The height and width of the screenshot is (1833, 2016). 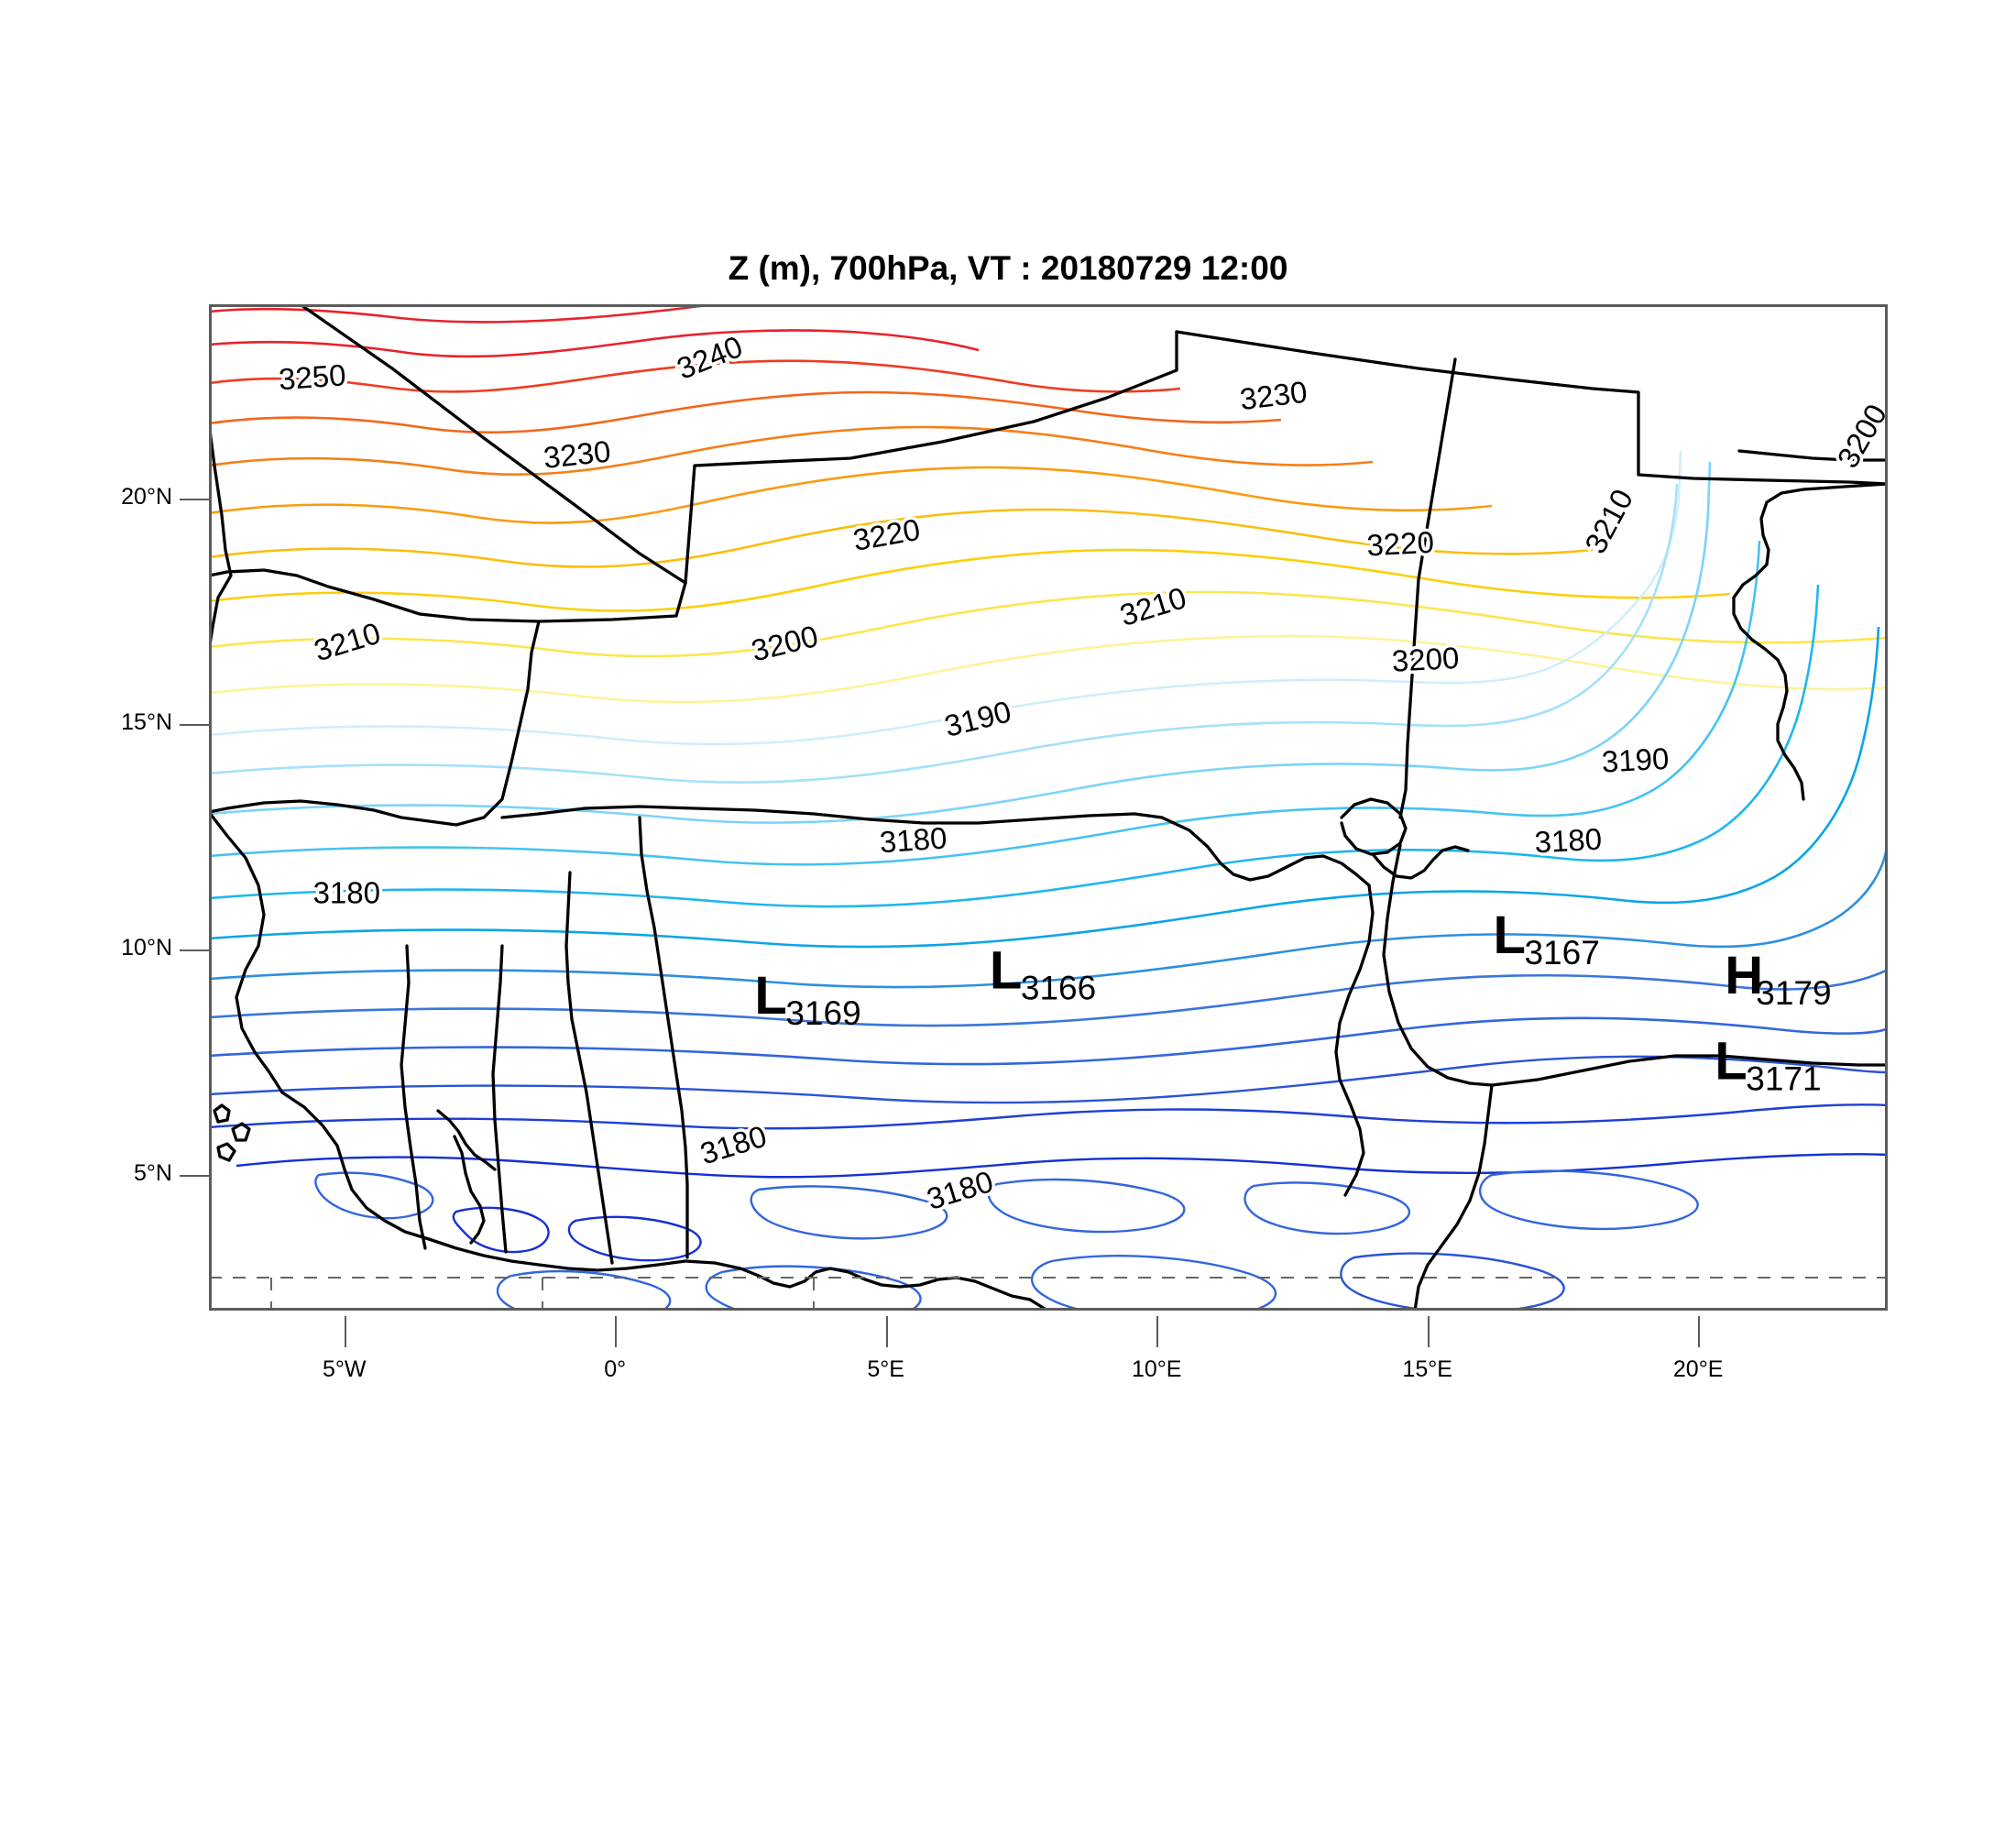 What do you see at coordinates (615, 1369) in the screenshot?
I see `x-tick-label: 0°` at bounding box center [615, 1369].